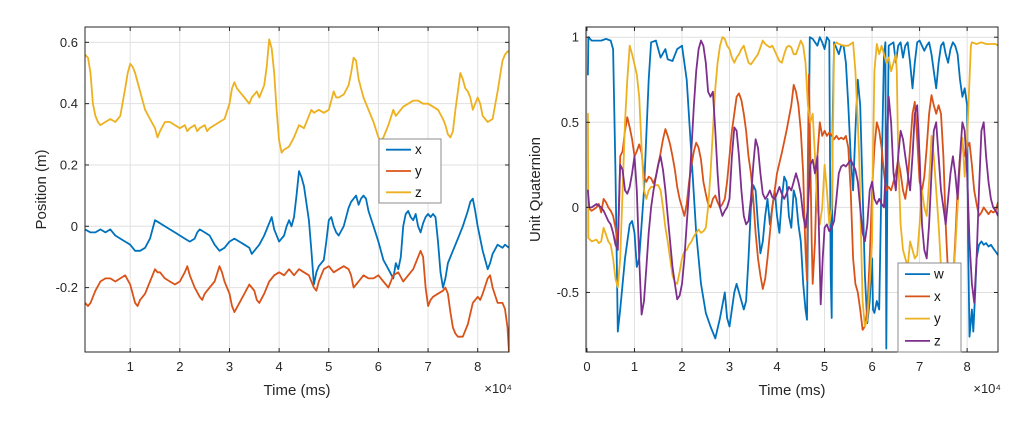 The width and height of the screenshot is (1033, 426). What do you see at coordinates (69, 164) in the screenshot?
I see `y-tick-label: 0.2` at bounding box center [69, 164].